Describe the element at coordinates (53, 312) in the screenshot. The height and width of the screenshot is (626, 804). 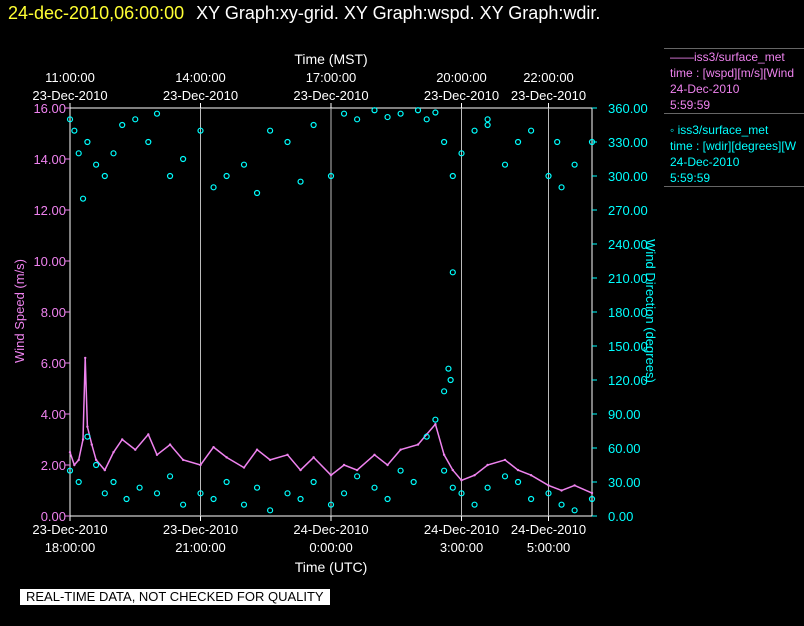
I see `y-tick-label: 8.00` at that location.